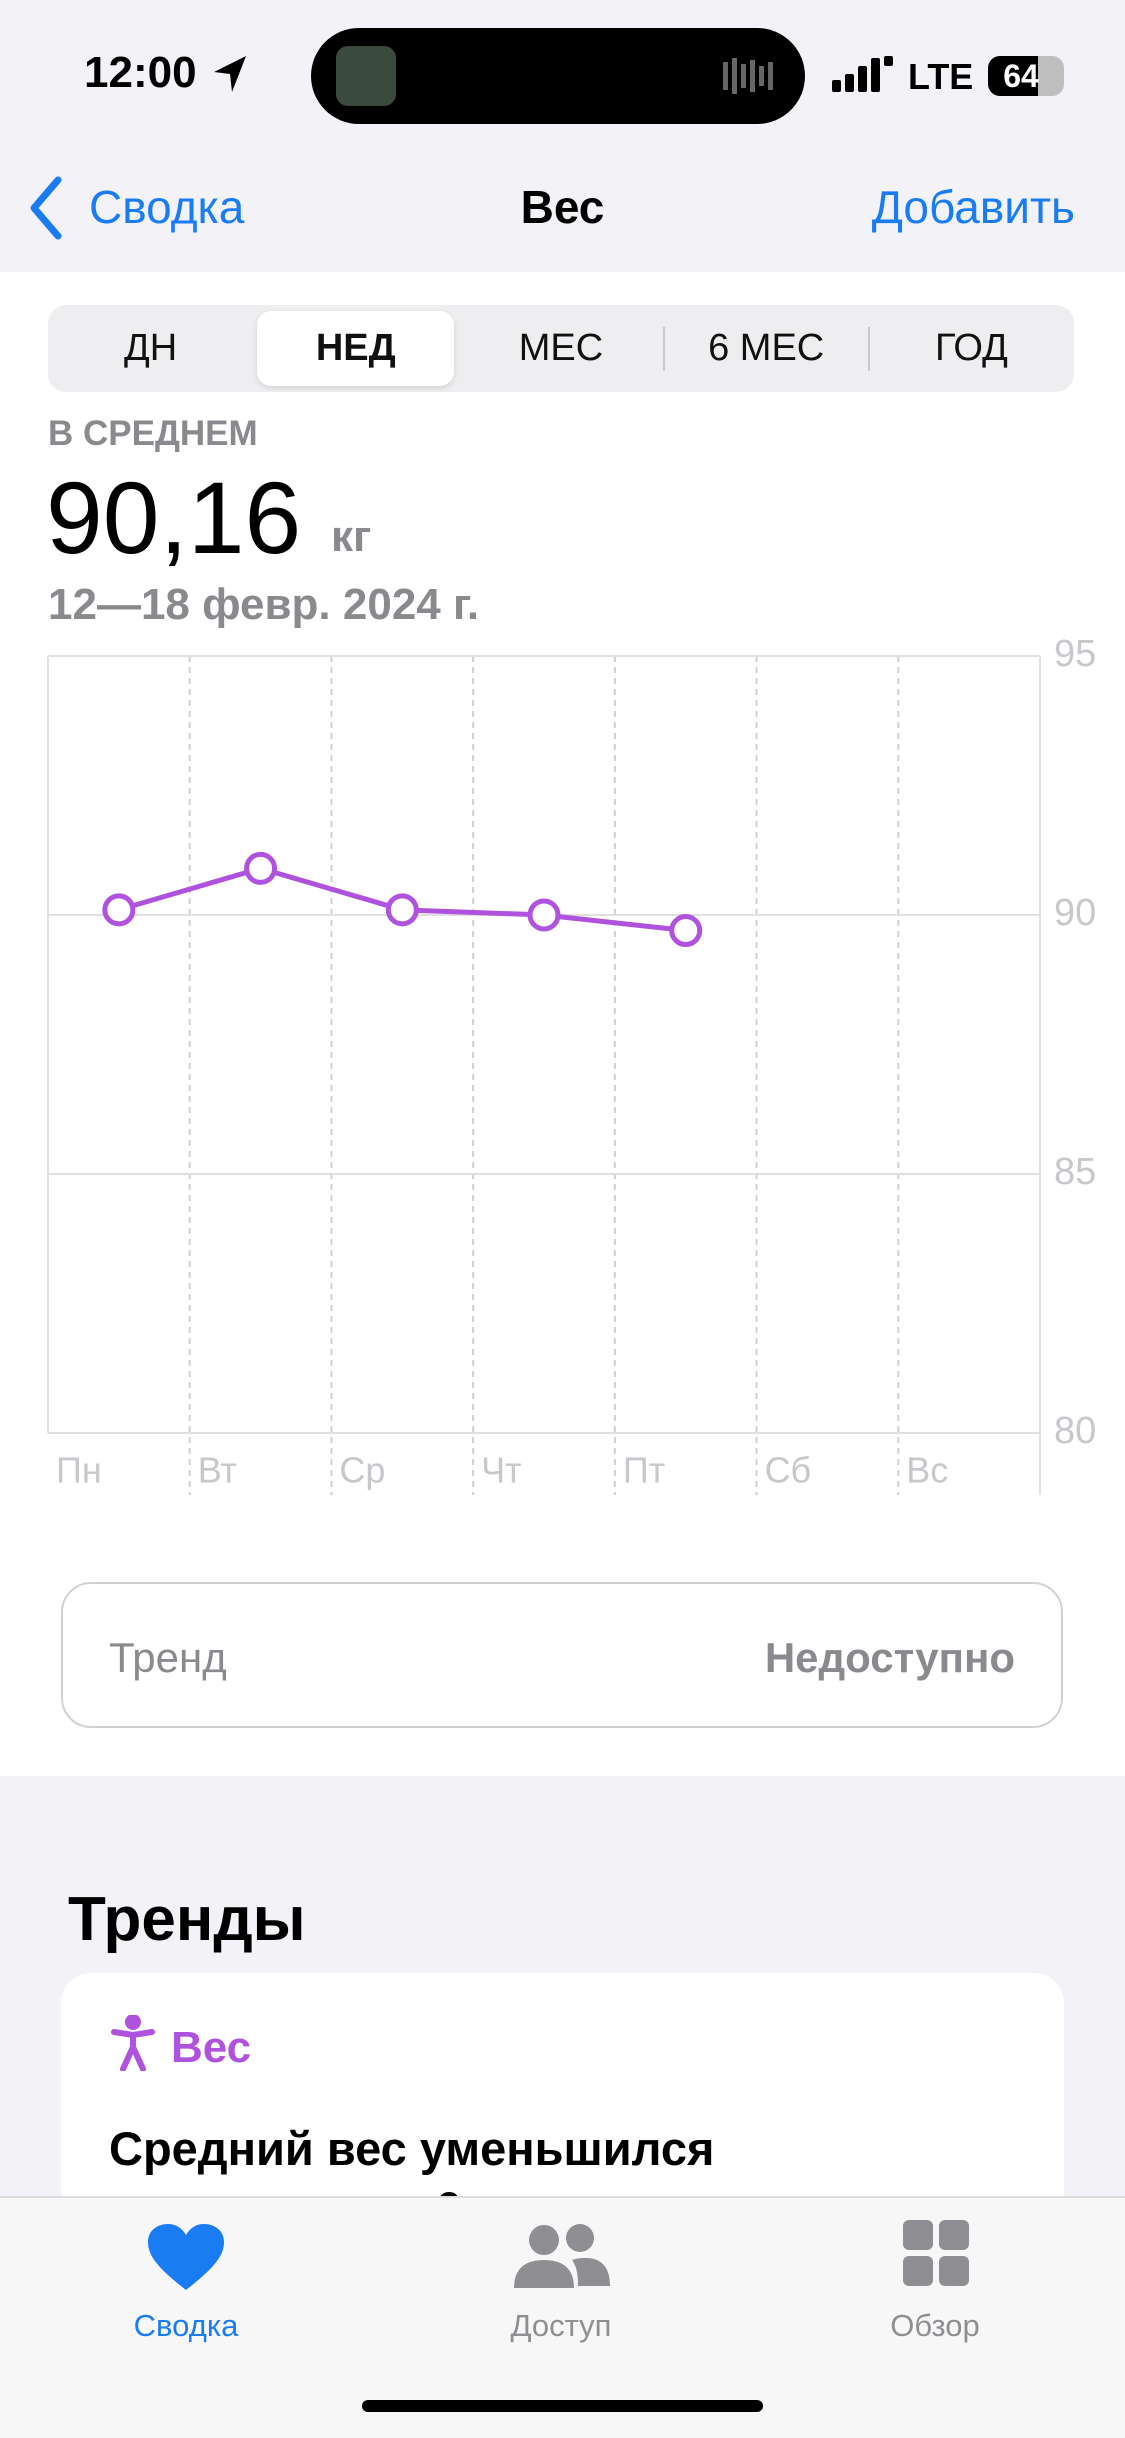 The height and width of the screenshot is (2438, 1125). What do you see at coordinates (174, 518) in the screenshot?
I see `summary-value: 90,16` at bounding box center [174, 518].